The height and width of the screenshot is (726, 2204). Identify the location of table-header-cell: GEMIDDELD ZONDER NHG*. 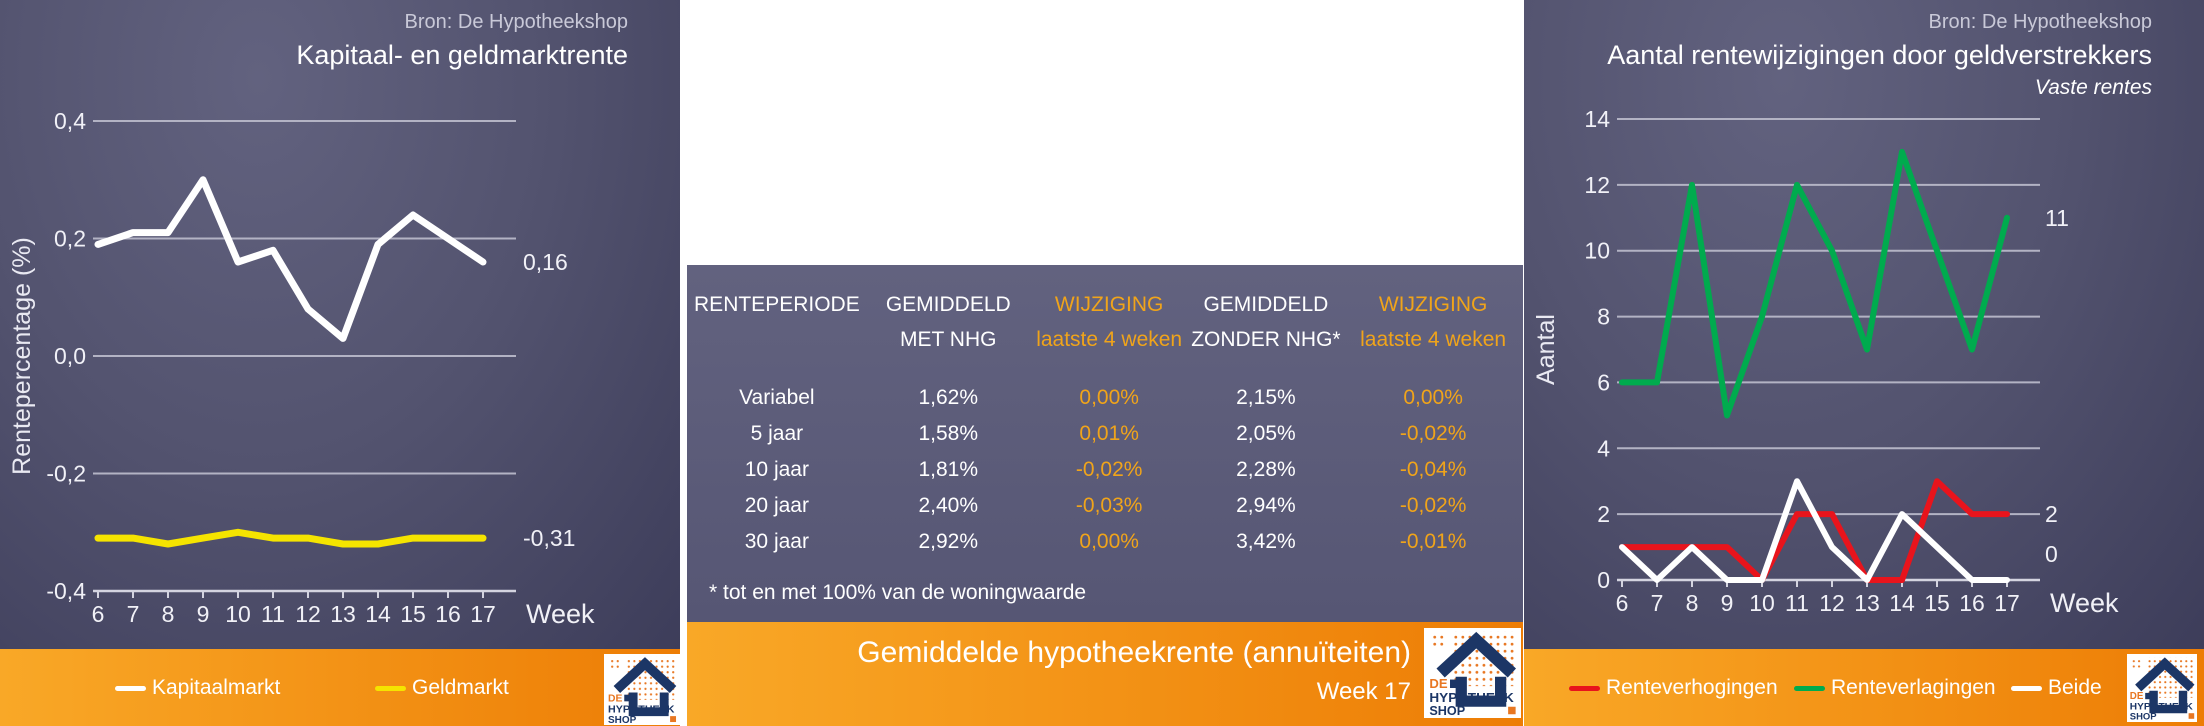
(1266, 322).